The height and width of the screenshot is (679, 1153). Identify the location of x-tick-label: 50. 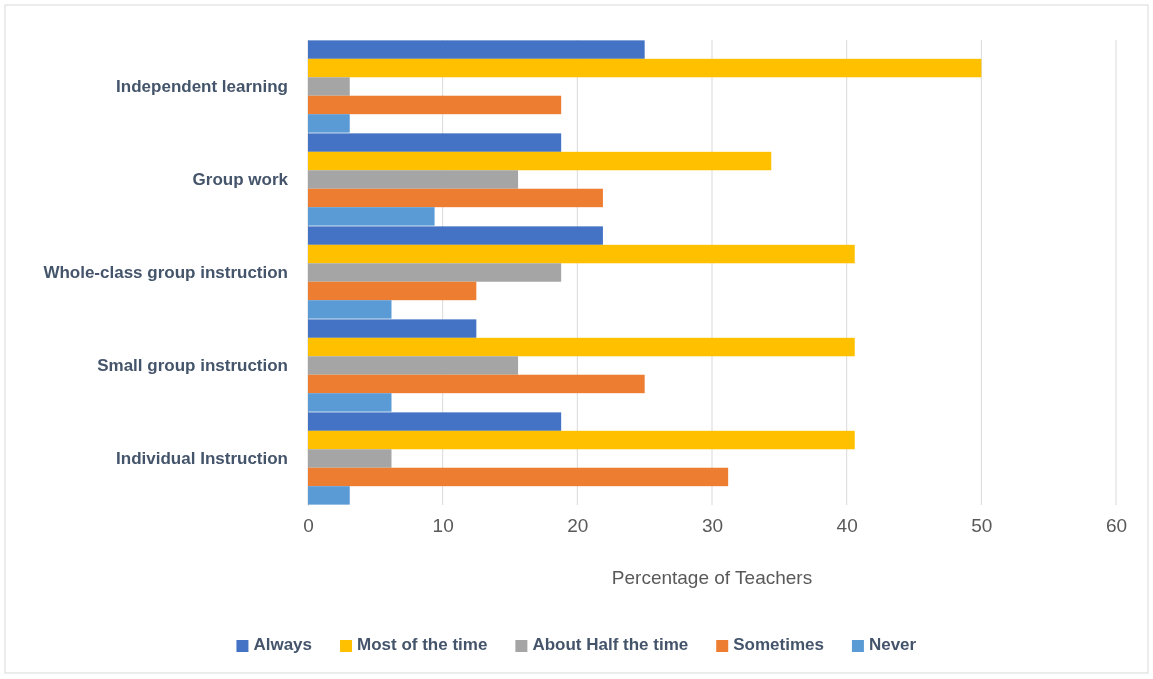
(982, 526).